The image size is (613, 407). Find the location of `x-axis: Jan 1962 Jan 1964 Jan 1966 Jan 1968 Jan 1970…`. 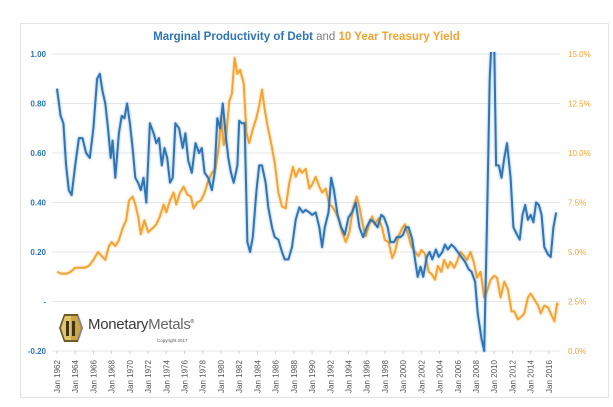

x-axis: Jan 1962 Jan 1964 Jan 1966 Jan 1968 Jan 1970… is located at coordinates (303, 372).